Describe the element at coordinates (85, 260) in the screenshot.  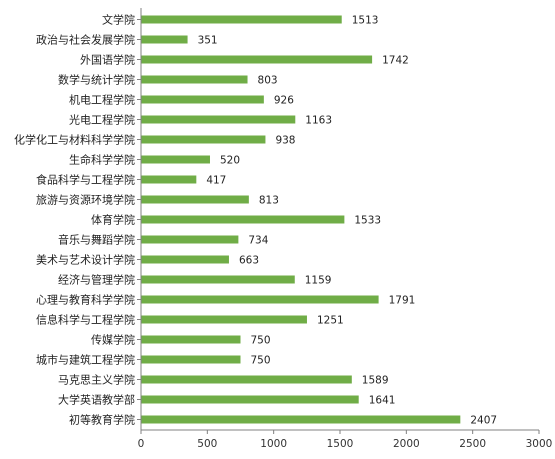
I see `category-label: 美术与艺术设计学院` at that location.